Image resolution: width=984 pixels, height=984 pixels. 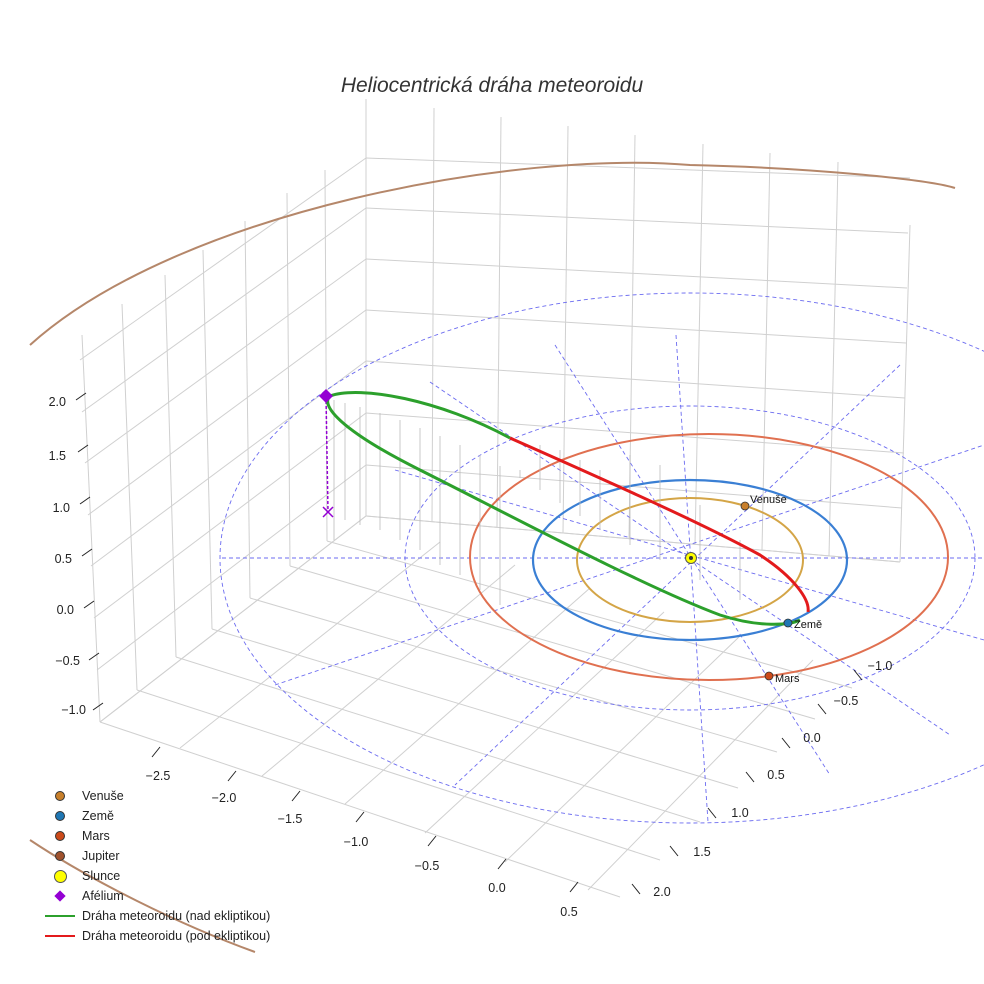 I want to click on legend-item-orbit-below: Dráha meteoroidu (pod ekliptikou), so click(x=155, y=936).